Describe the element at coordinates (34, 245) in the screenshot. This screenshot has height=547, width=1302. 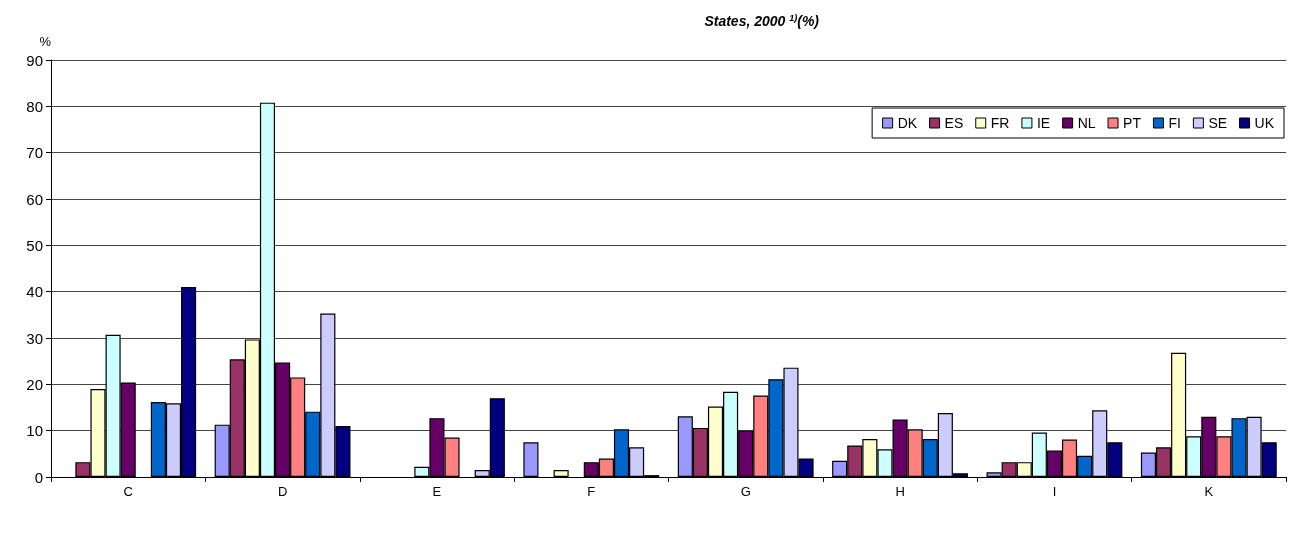
I see `y-tick-label: 50` at that location.